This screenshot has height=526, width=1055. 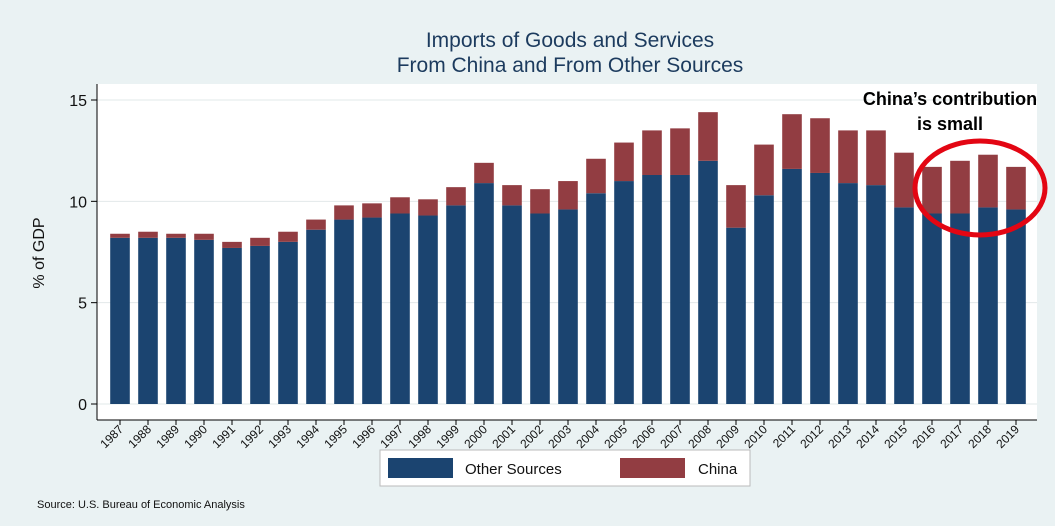 What do you see at coordinates (148, 234) in the screenshot?
I see `bar-china-1988` at bounding box center [148, 234].